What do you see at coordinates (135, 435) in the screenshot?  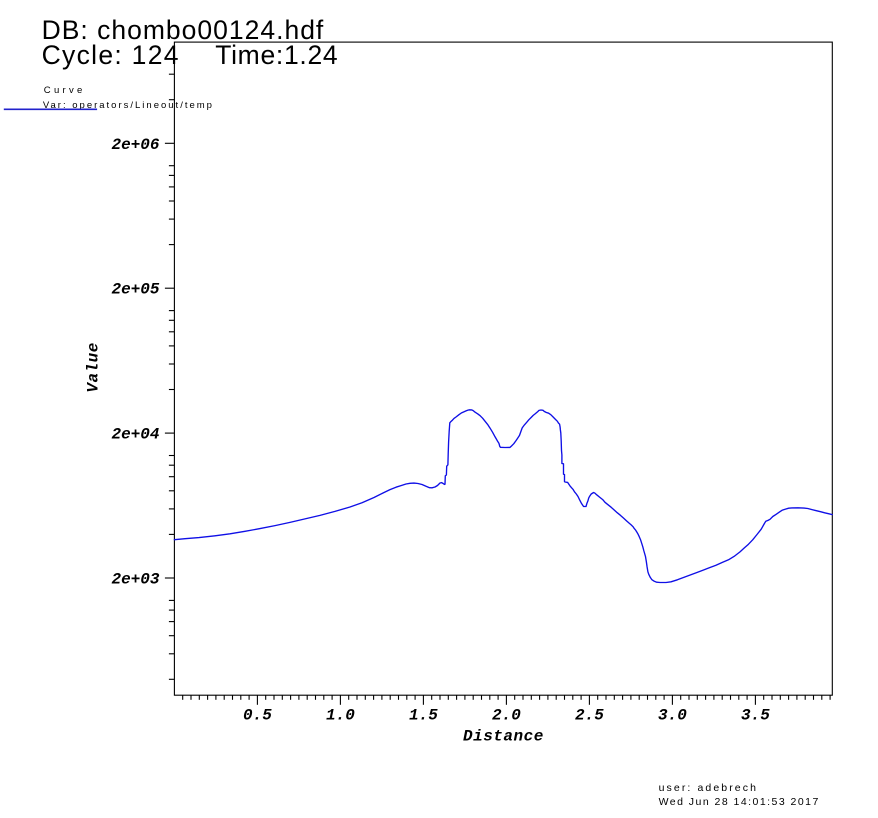 I see `svg-text: 2e+04` at bounding box center [135, 435].